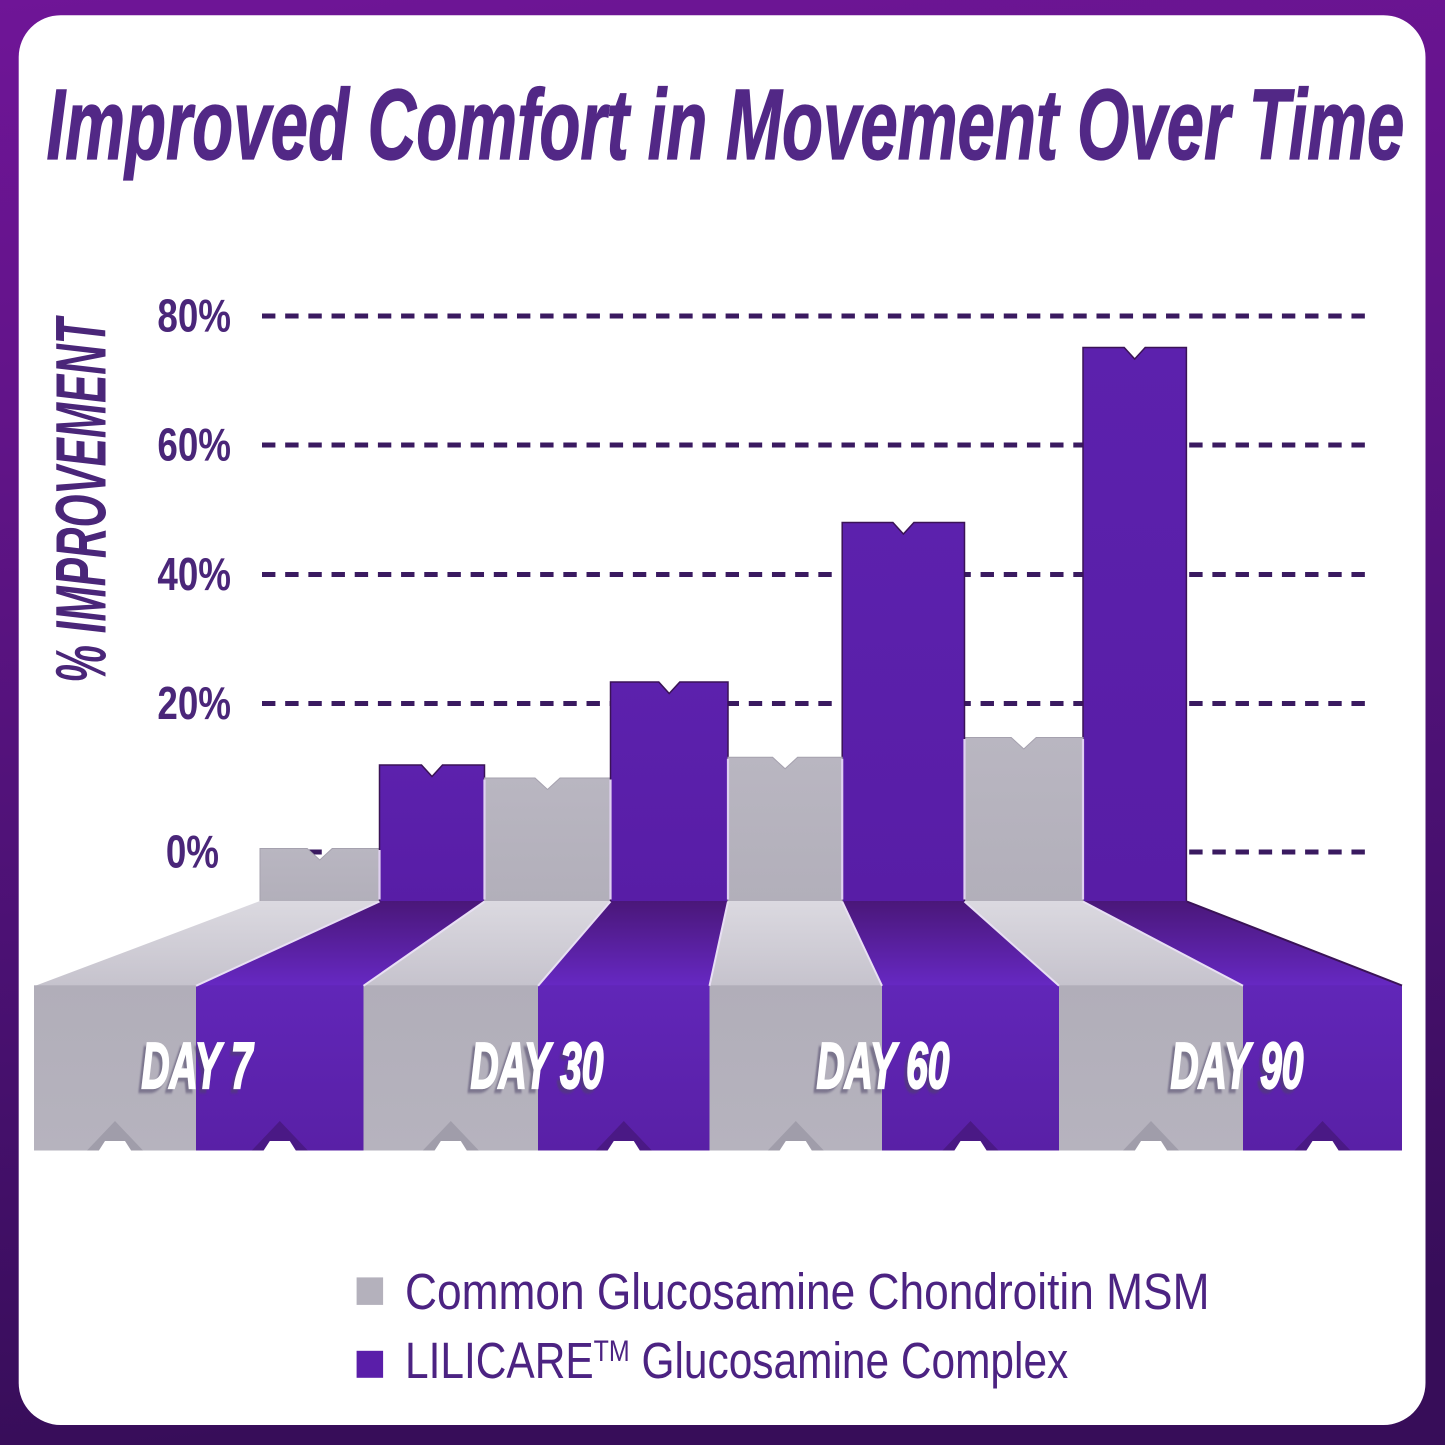  Describe the element at coordinates (726, 126) in the screenshot. I see `svg-text:Improved Comfort in Movement O: Improved Comfort in Movement Over Time` at that location.